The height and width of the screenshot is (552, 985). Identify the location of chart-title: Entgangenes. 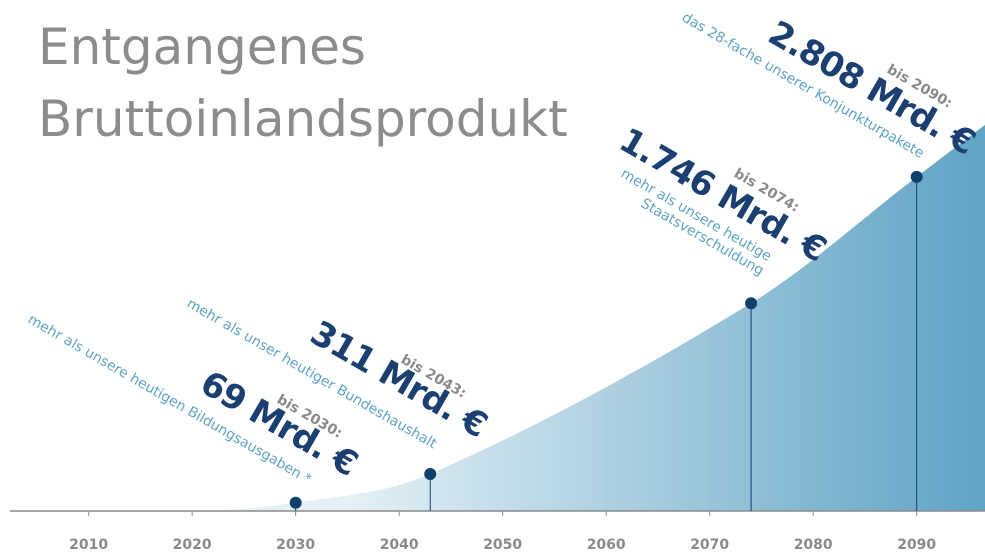
(202, 47).